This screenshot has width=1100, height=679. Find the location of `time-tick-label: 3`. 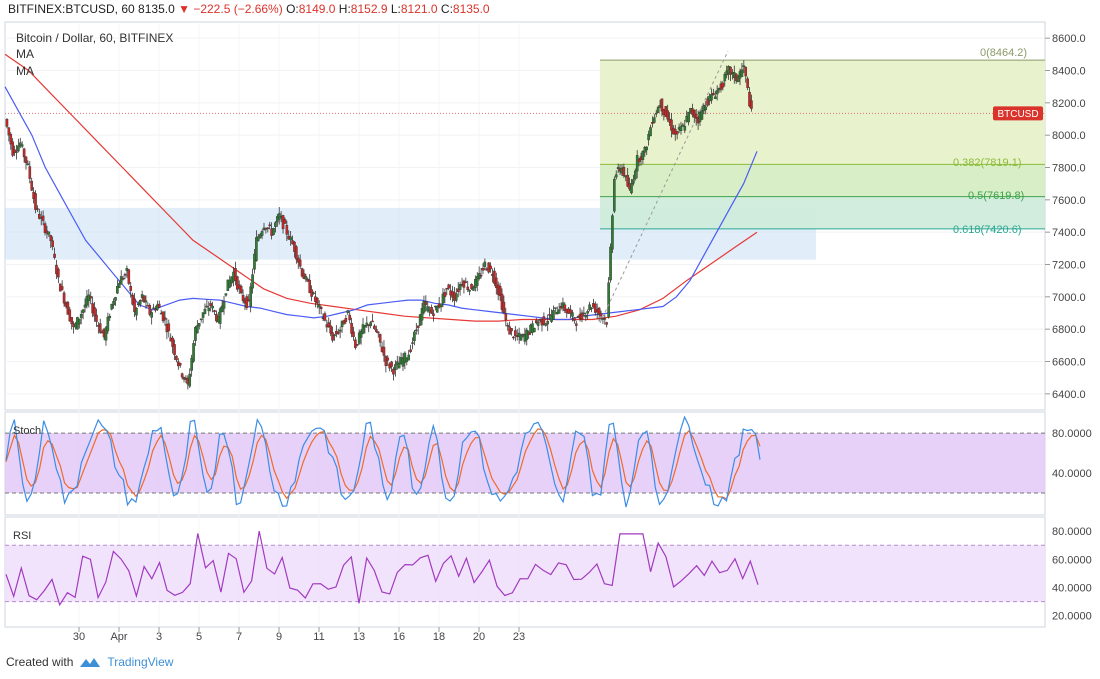

time-tick-label: 3 is located at coordinates (159, 637).